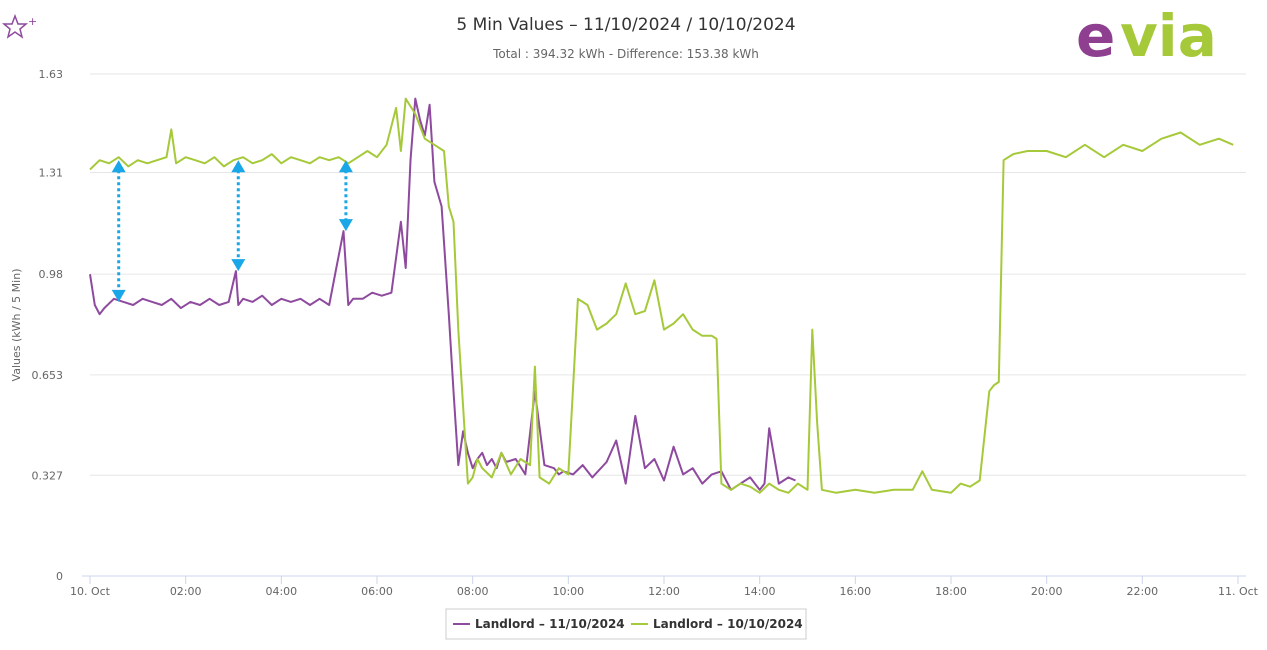 The height and width of the screenshot is (650, 1267). I want to click on y-tick-label: 0.653, so click(48, 375).